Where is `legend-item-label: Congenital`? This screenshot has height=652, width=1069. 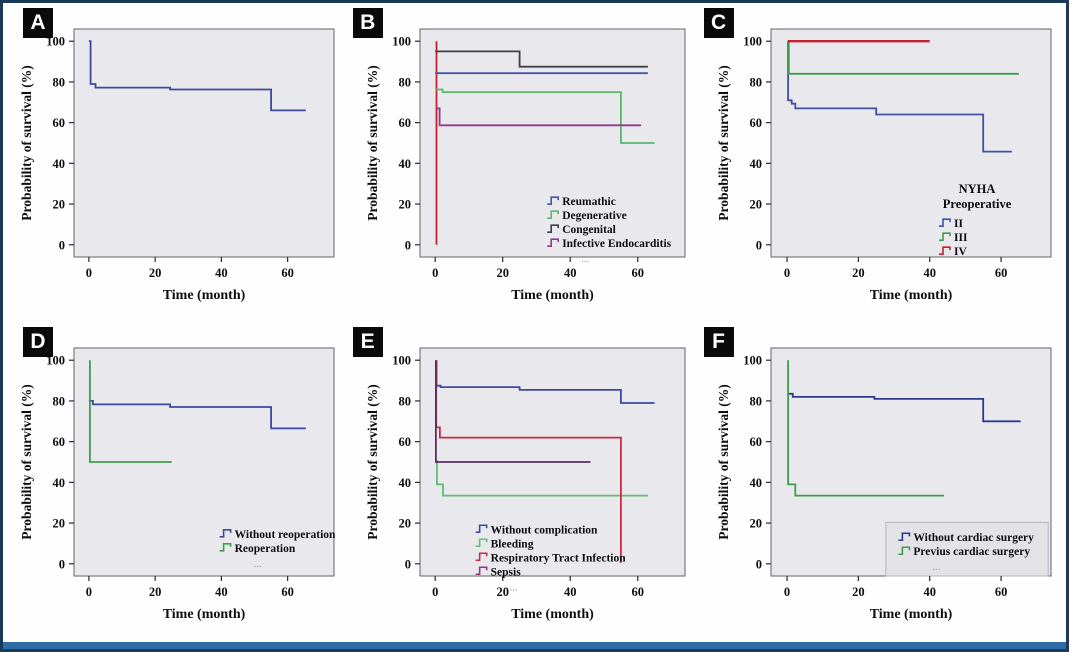 legend-item-label: Congenital is located at coordinates (589, 230).